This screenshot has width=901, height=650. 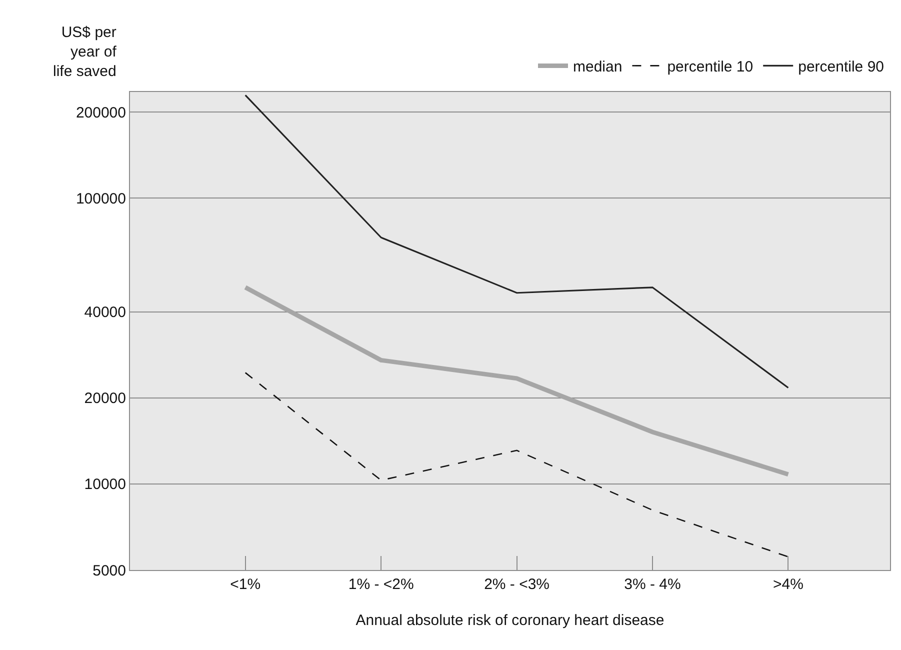 What do you see at coordinates (841, 67) in the screenshot?
I see `legend-label: percentile 90` at bounding box center [841, 67].